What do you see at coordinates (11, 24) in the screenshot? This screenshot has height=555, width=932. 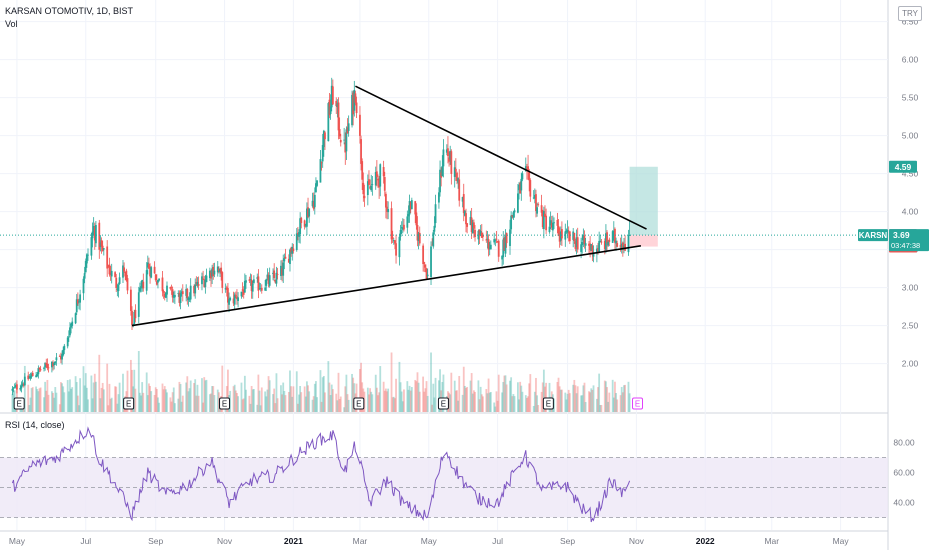 I see `volume-legend: Vol` at bounding box center [11, 24].